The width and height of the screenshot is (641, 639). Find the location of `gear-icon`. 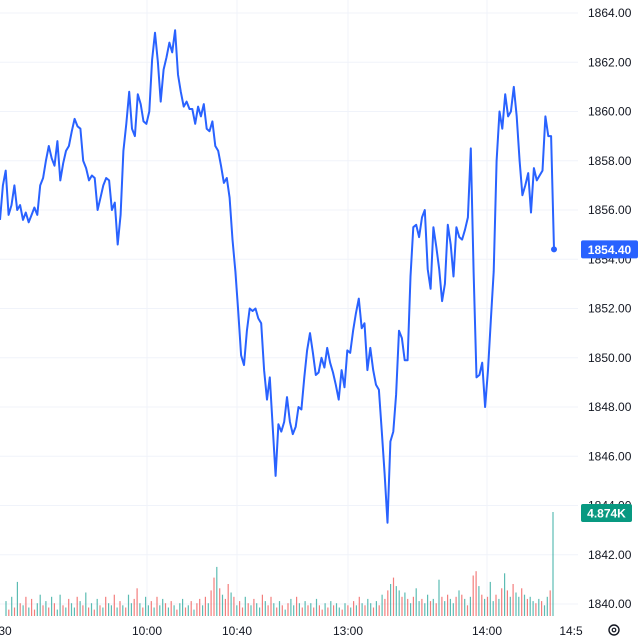

gear-icon is located at coordinates (614, 630).